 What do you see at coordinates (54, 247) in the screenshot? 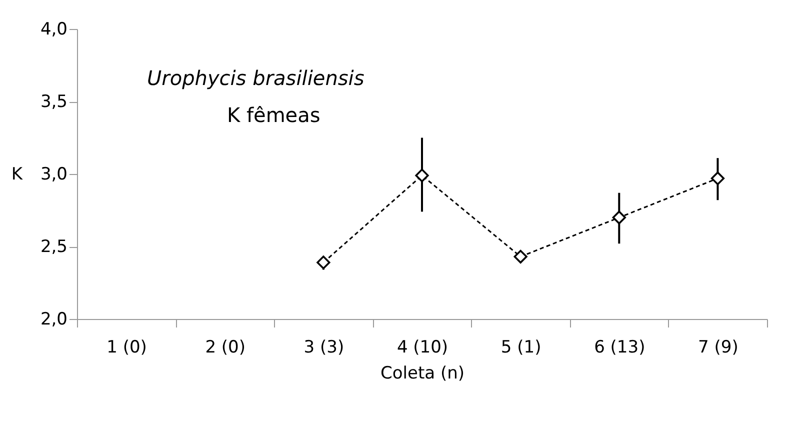
I see `y-tick-label: 2,5` at bounding box center [54, 247].